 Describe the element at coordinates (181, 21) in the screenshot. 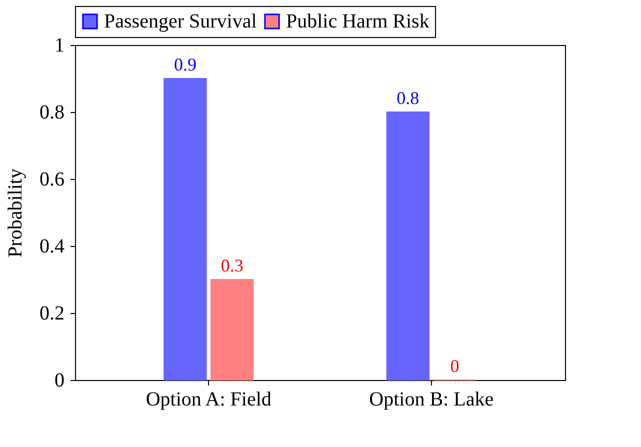

I see `legend-label: Passenger Survival` at that location.